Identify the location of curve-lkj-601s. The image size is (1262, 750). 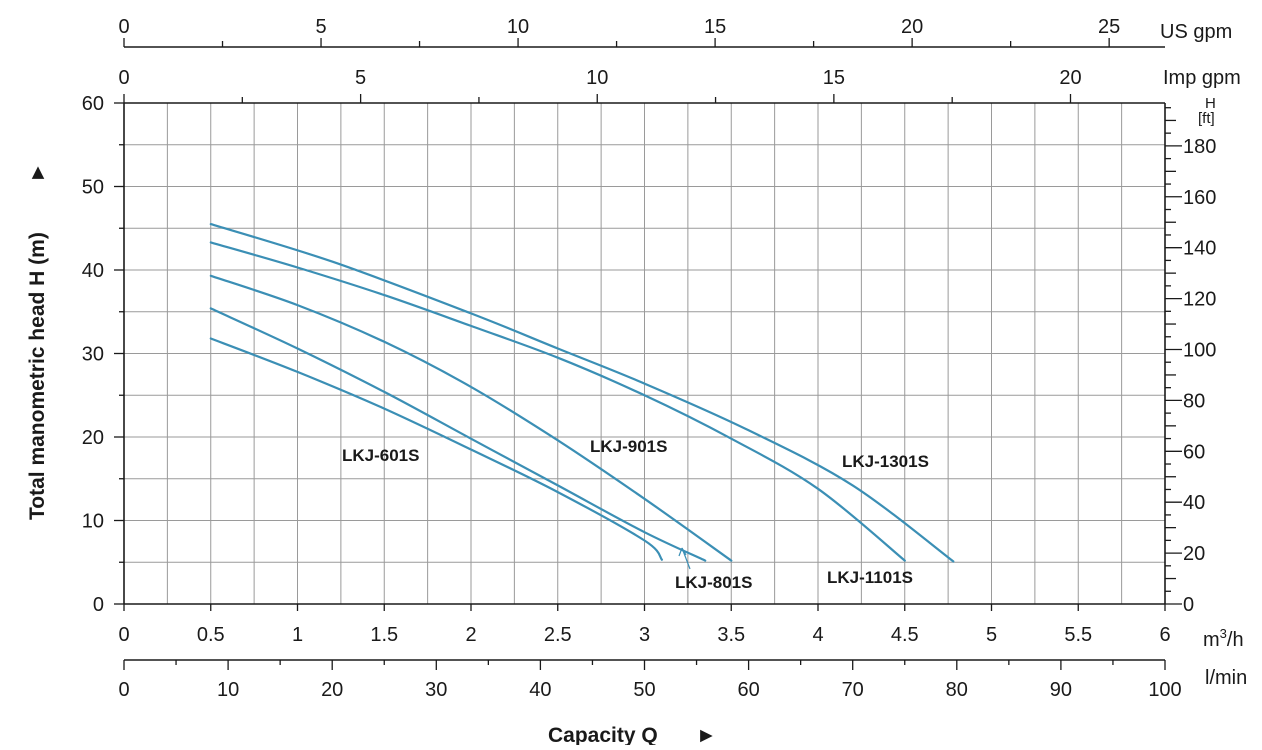
(436, 449).